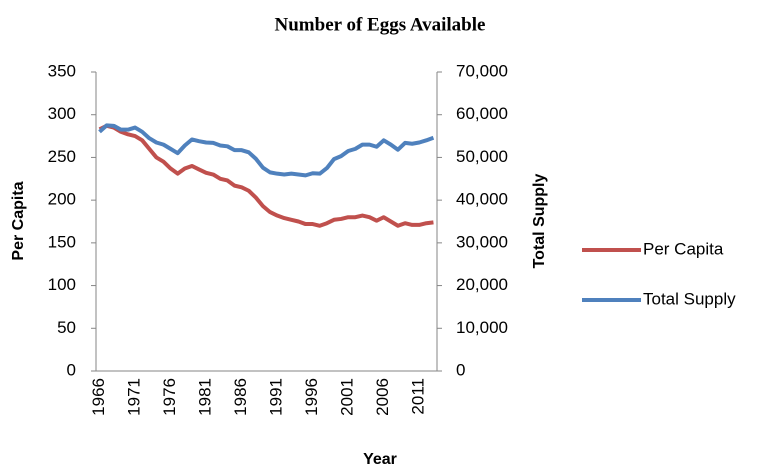 The width and height of the screenshot is (760, 471). Describe the element at coordinates (380, 24) in the screenshot. I see `chart-title: Number of Eggs Available` at that location.